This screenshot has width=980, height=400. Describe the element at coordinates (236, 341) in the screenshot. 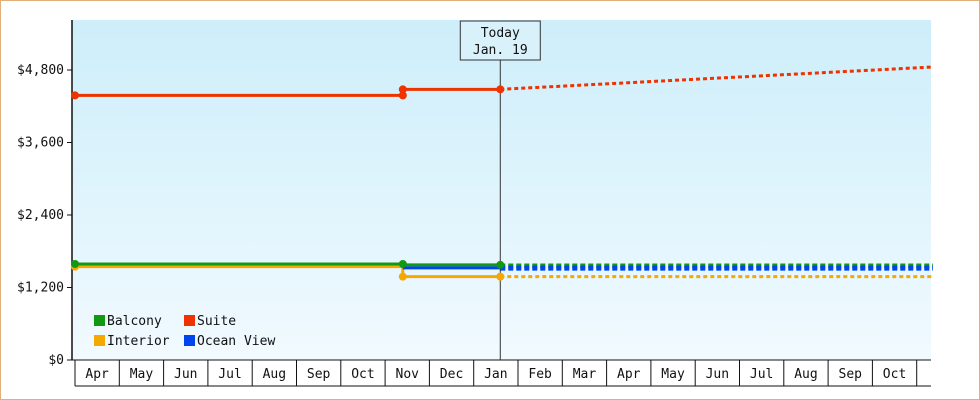

I see `legend-label-ocean-view: Ocean View` at that location.